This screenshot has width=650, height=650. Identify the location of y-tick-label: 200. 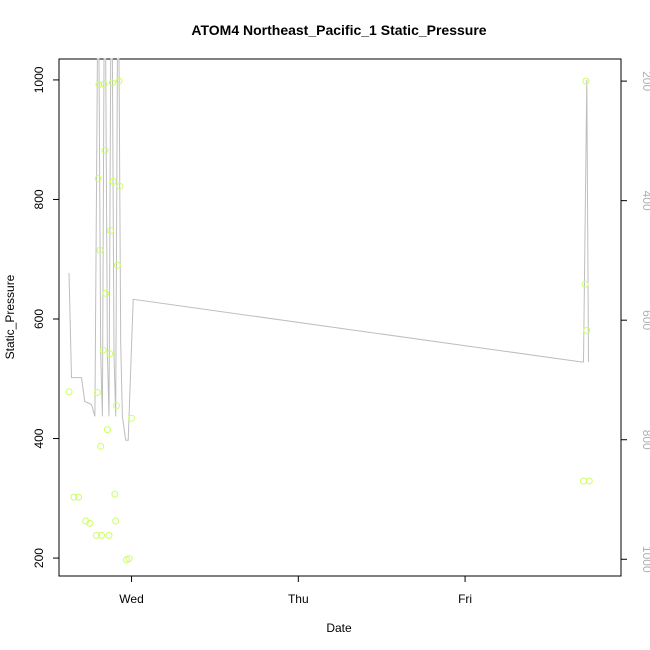
(39, 558).